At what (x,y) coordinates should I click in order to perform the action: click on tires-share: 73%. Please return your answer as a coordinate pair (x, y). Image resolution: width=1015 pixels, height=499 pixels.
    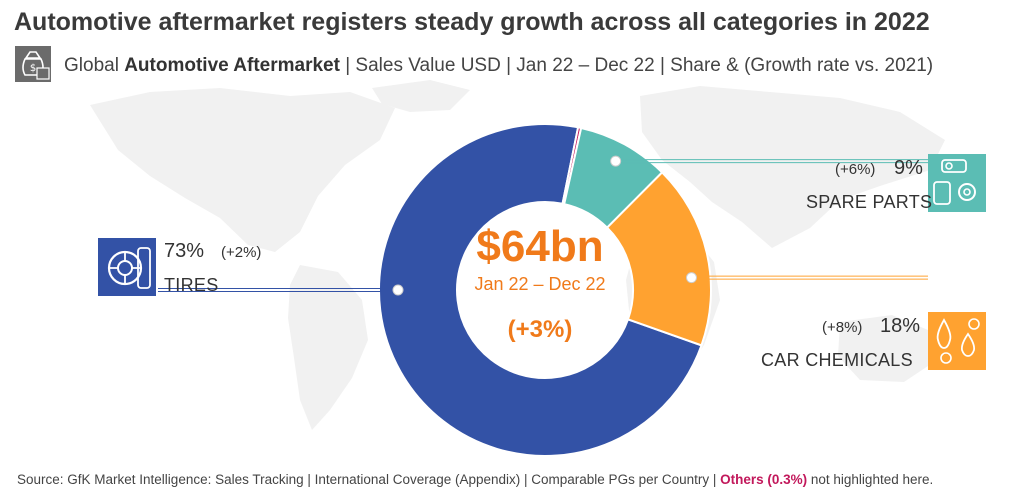
    Looking at the image, I should click on (184, 251).